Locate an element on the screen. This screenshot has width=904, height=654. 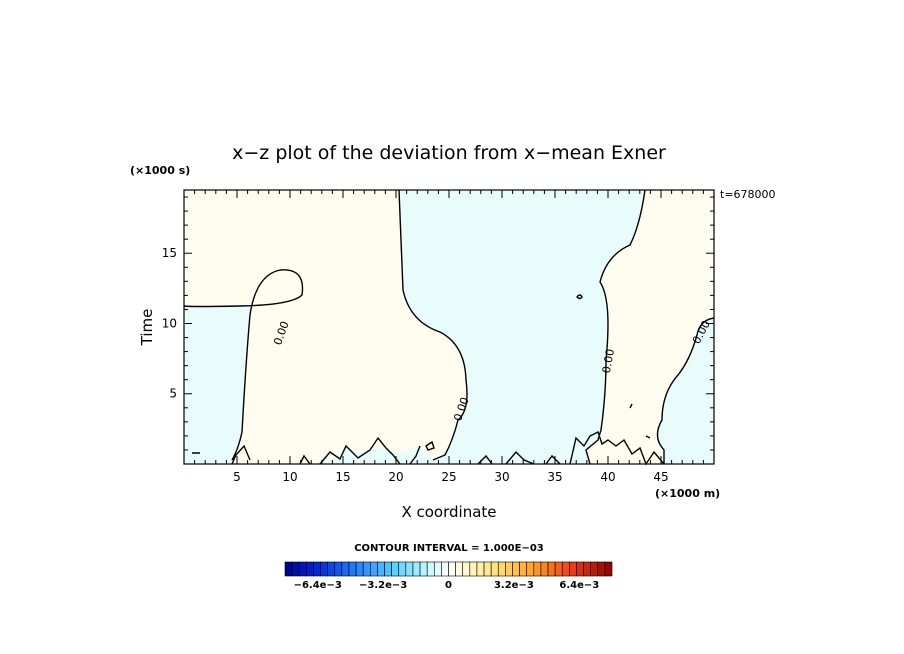
x-tick-label: 15 is located at coordinates (342, 477).